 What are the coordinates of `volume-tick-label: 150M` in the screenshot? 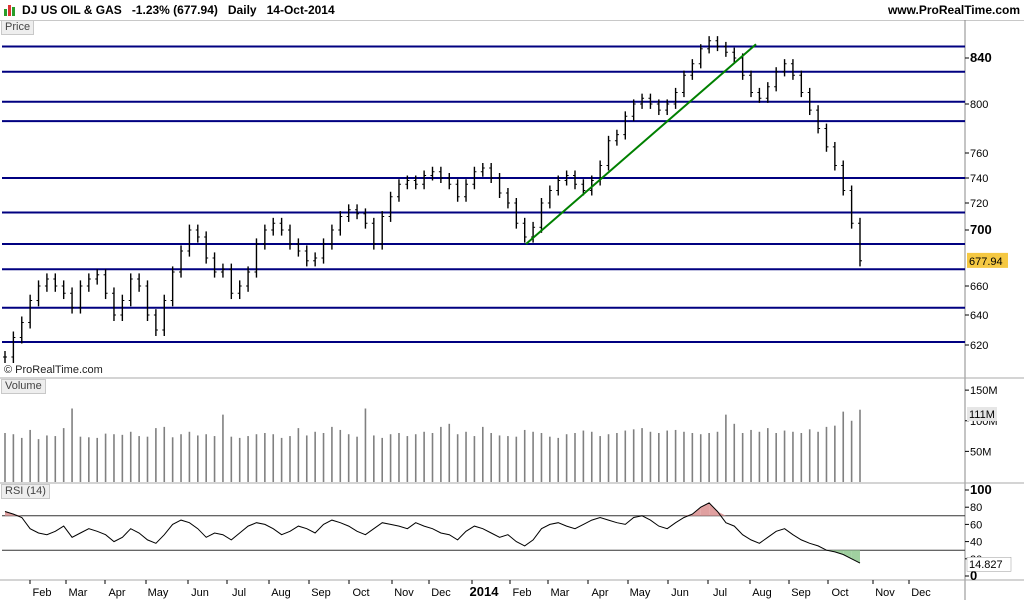 It's located at (984, 391).